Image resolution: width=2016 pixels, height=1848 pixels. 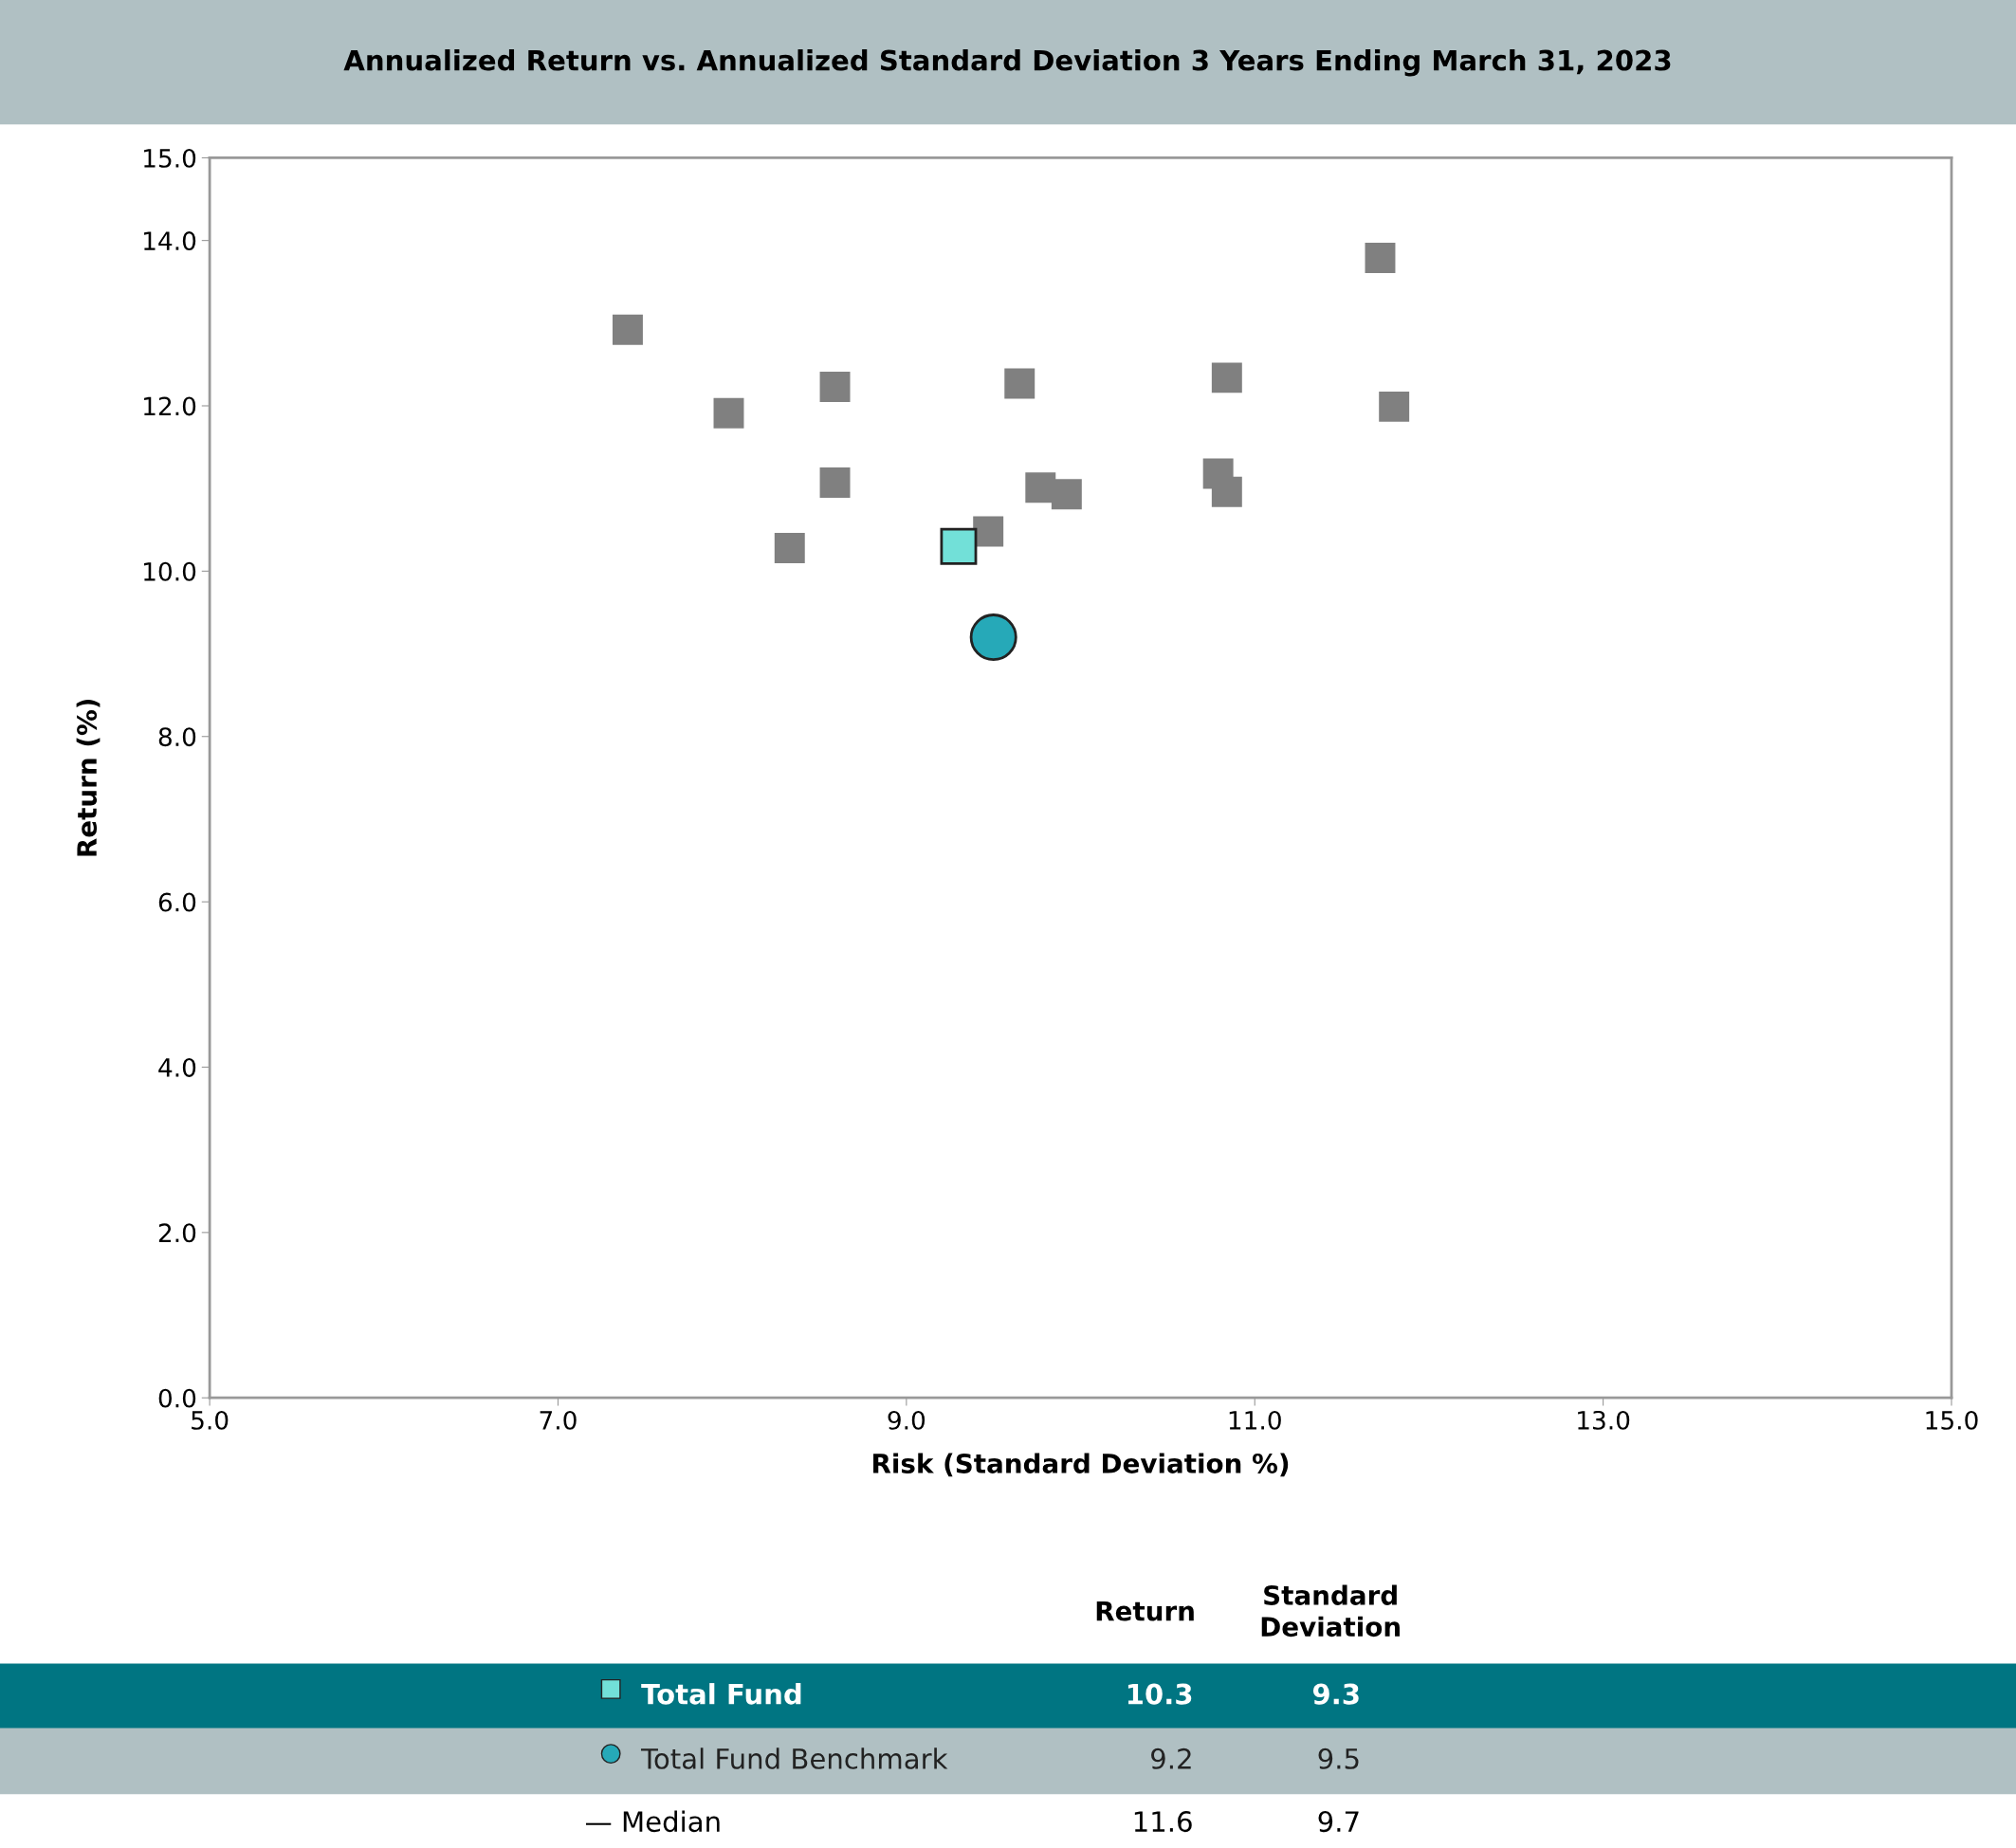 What do you see at coordinates (558, 1420) in the screenshot?
I see `x-tick-label: 7.0` at bounding box center [558, 1420].